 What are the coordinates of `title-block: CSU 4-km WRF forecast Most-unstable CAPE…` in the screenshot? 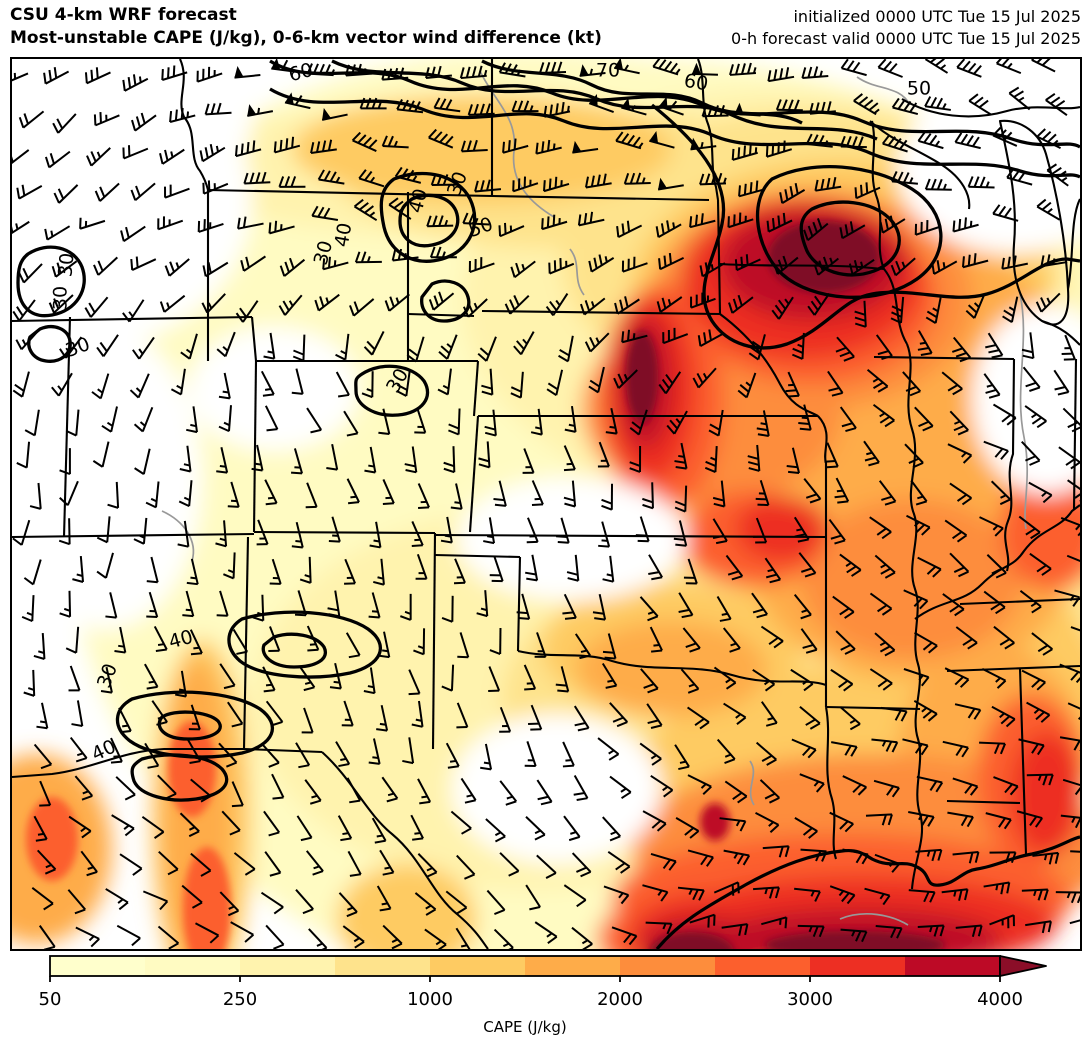 It's located at (306, 27).